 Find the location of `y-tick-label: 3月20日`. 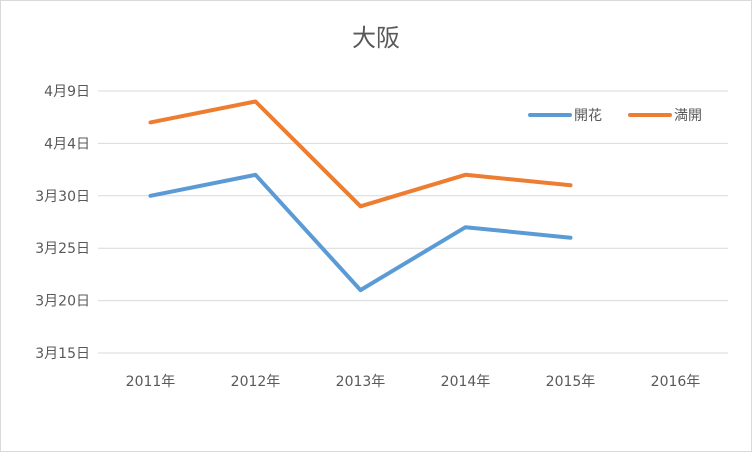

y-tick-label: 3月20日 is located at coordinates (62, 302).